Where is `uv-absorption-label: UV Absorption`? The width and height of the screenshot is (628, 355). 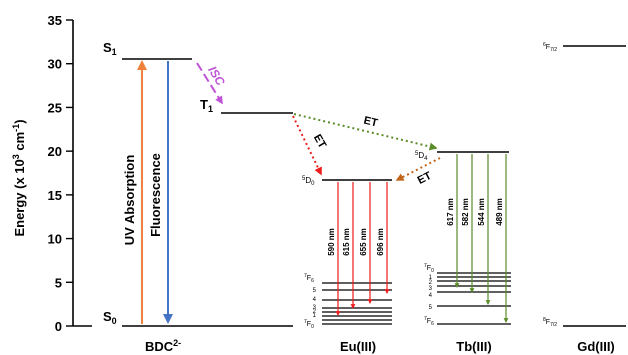 uv-absorption-label: UV Absorption is located at coordinates (129, 200).